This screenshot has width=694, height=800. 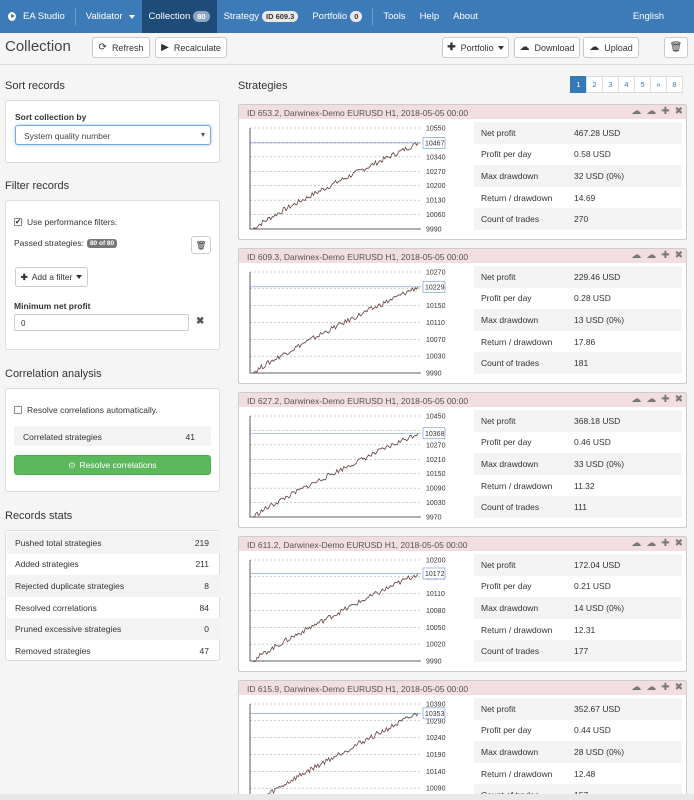 What do you see at coordinates (347, 797) in the screenshot?
I see `horizontal-scrollbar` at bounding box center [347, 797].